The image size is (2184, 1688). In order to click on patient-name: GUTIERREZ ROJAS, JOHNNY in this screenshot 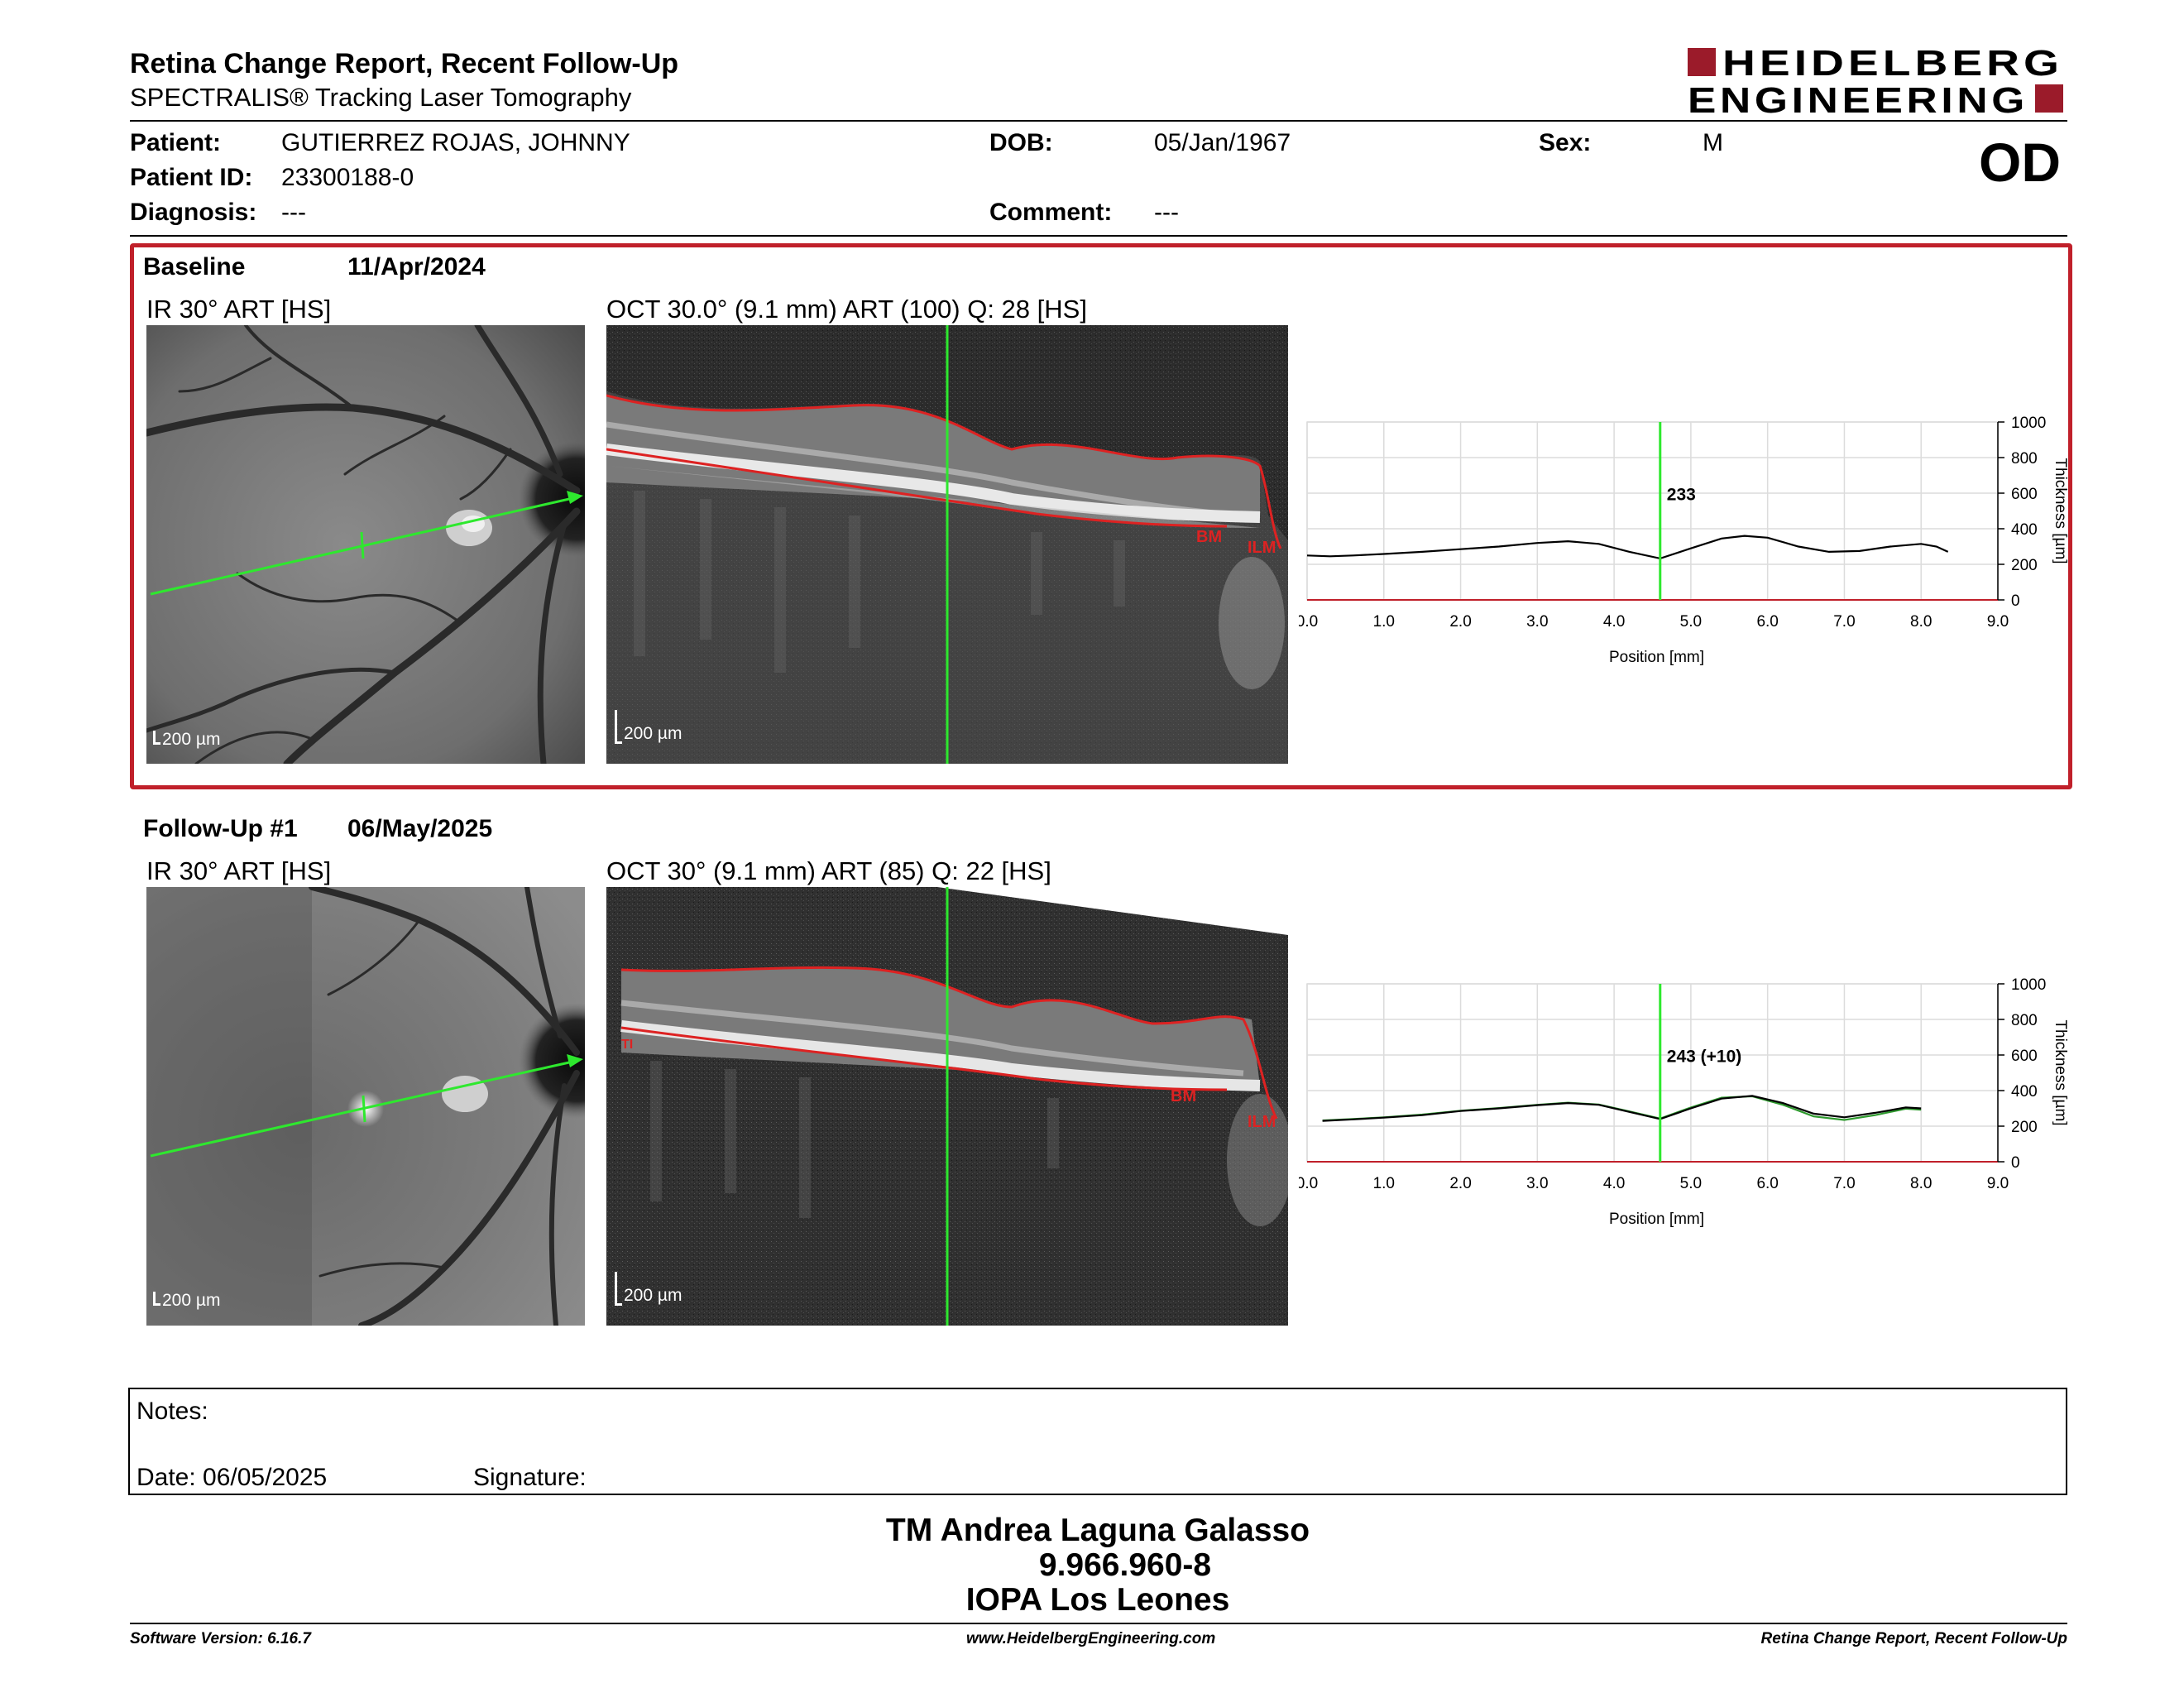, I will do `click(455, 142)`.